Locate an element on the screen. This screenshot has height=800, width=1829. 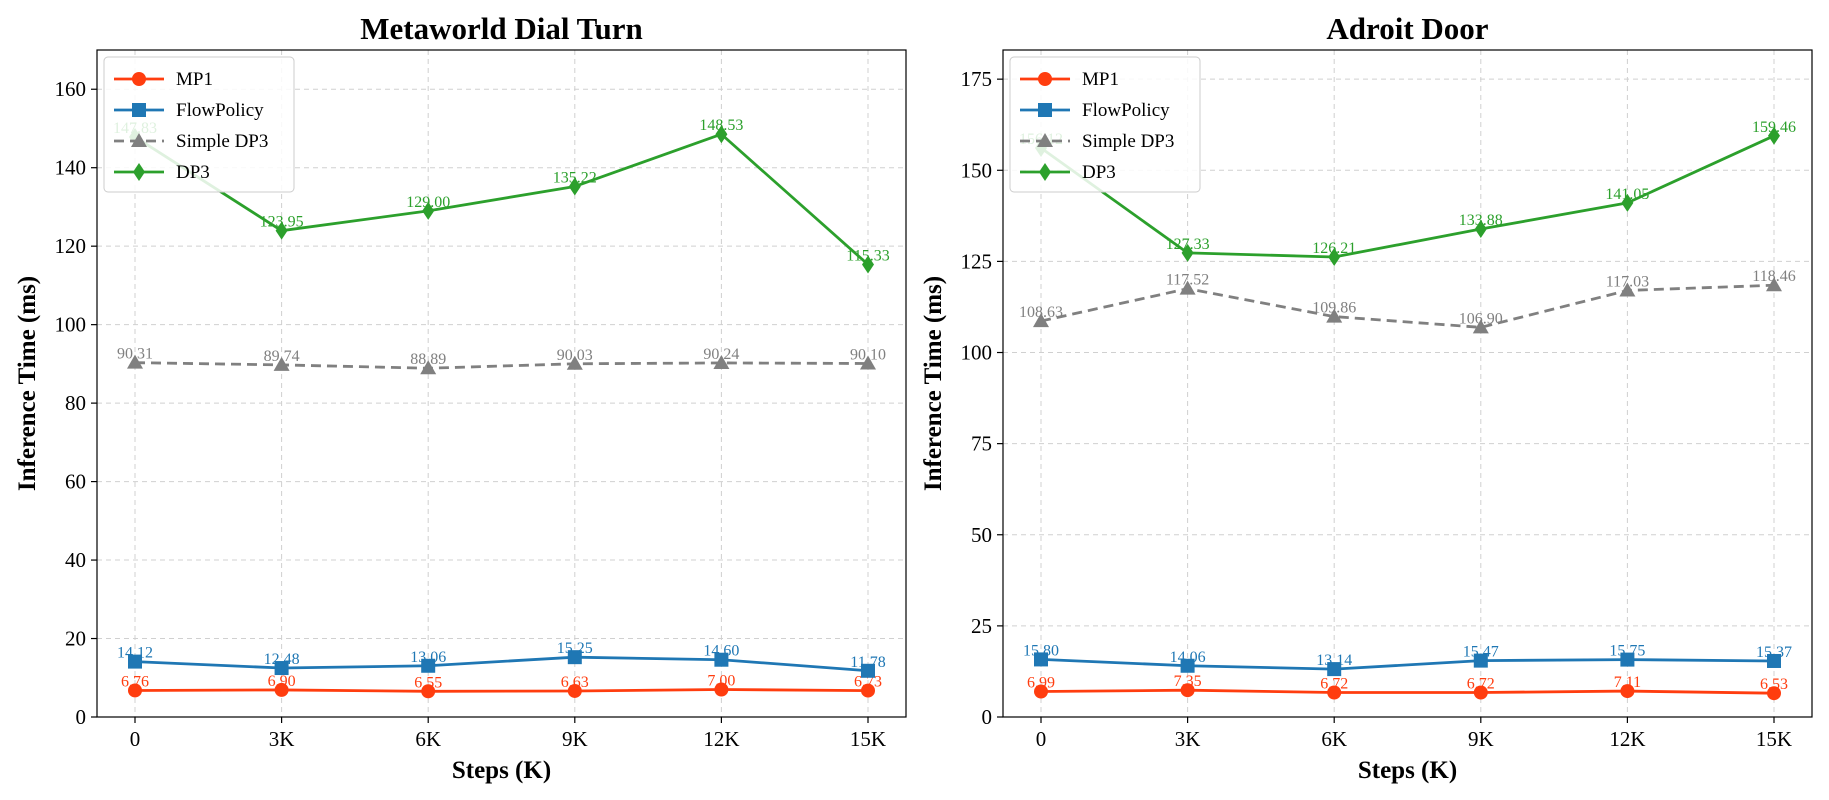
legend-marker-simple-dp3 is located at coordinates (1045, 140).